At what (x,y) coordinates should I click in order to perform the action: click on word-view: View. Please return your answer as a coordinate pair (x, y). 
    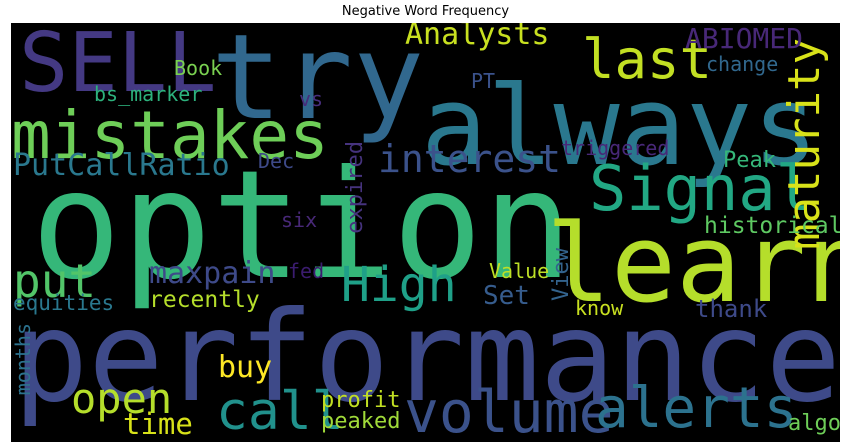
    Looking at the image, I should click on (561, 274).